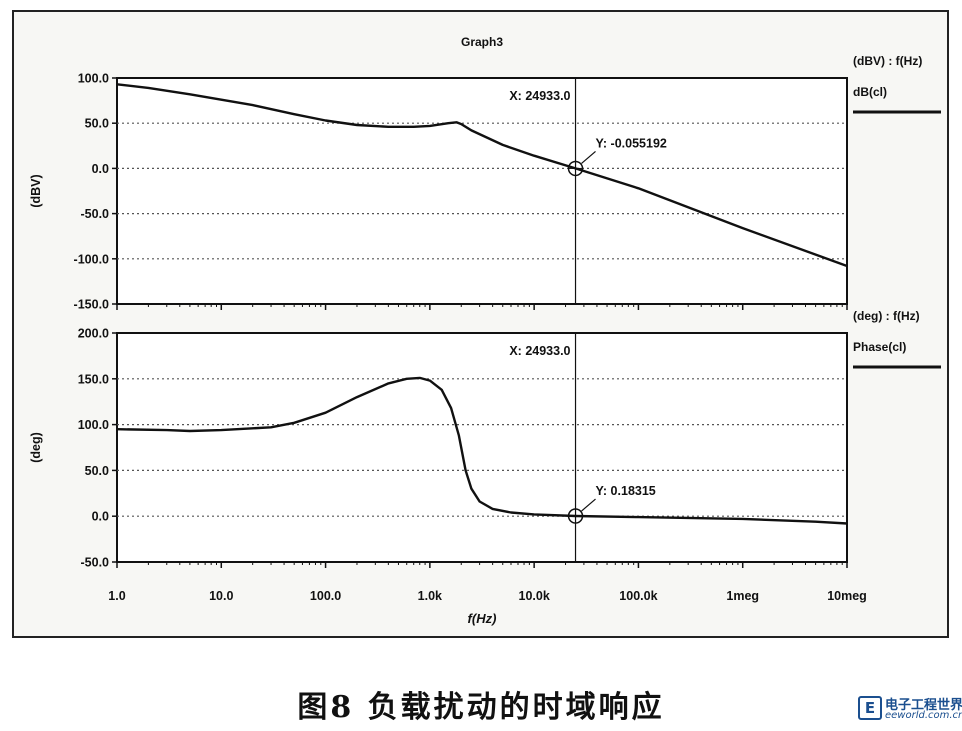  I want to click on phase-cursor-x-label: X: 24933.0, so click(539, 351).